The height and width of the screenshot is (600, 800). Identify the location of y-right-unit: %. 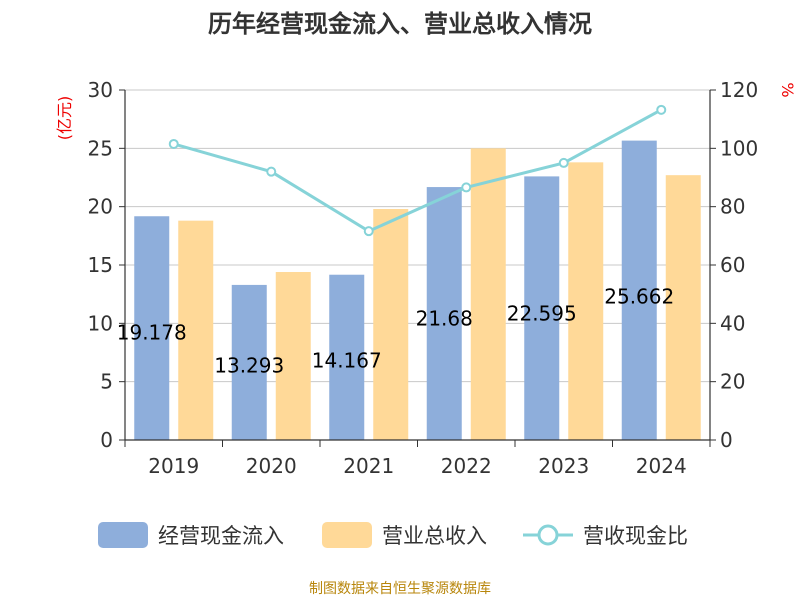
(787, 89).